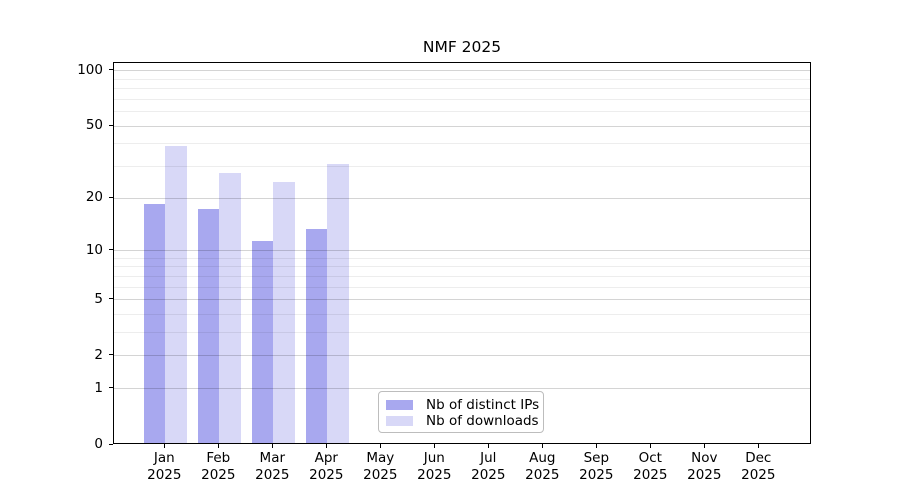 This screenshot has width=900, height=500. I want to click on x-tick-label-nov: Nov 2025, so click(704, 467).